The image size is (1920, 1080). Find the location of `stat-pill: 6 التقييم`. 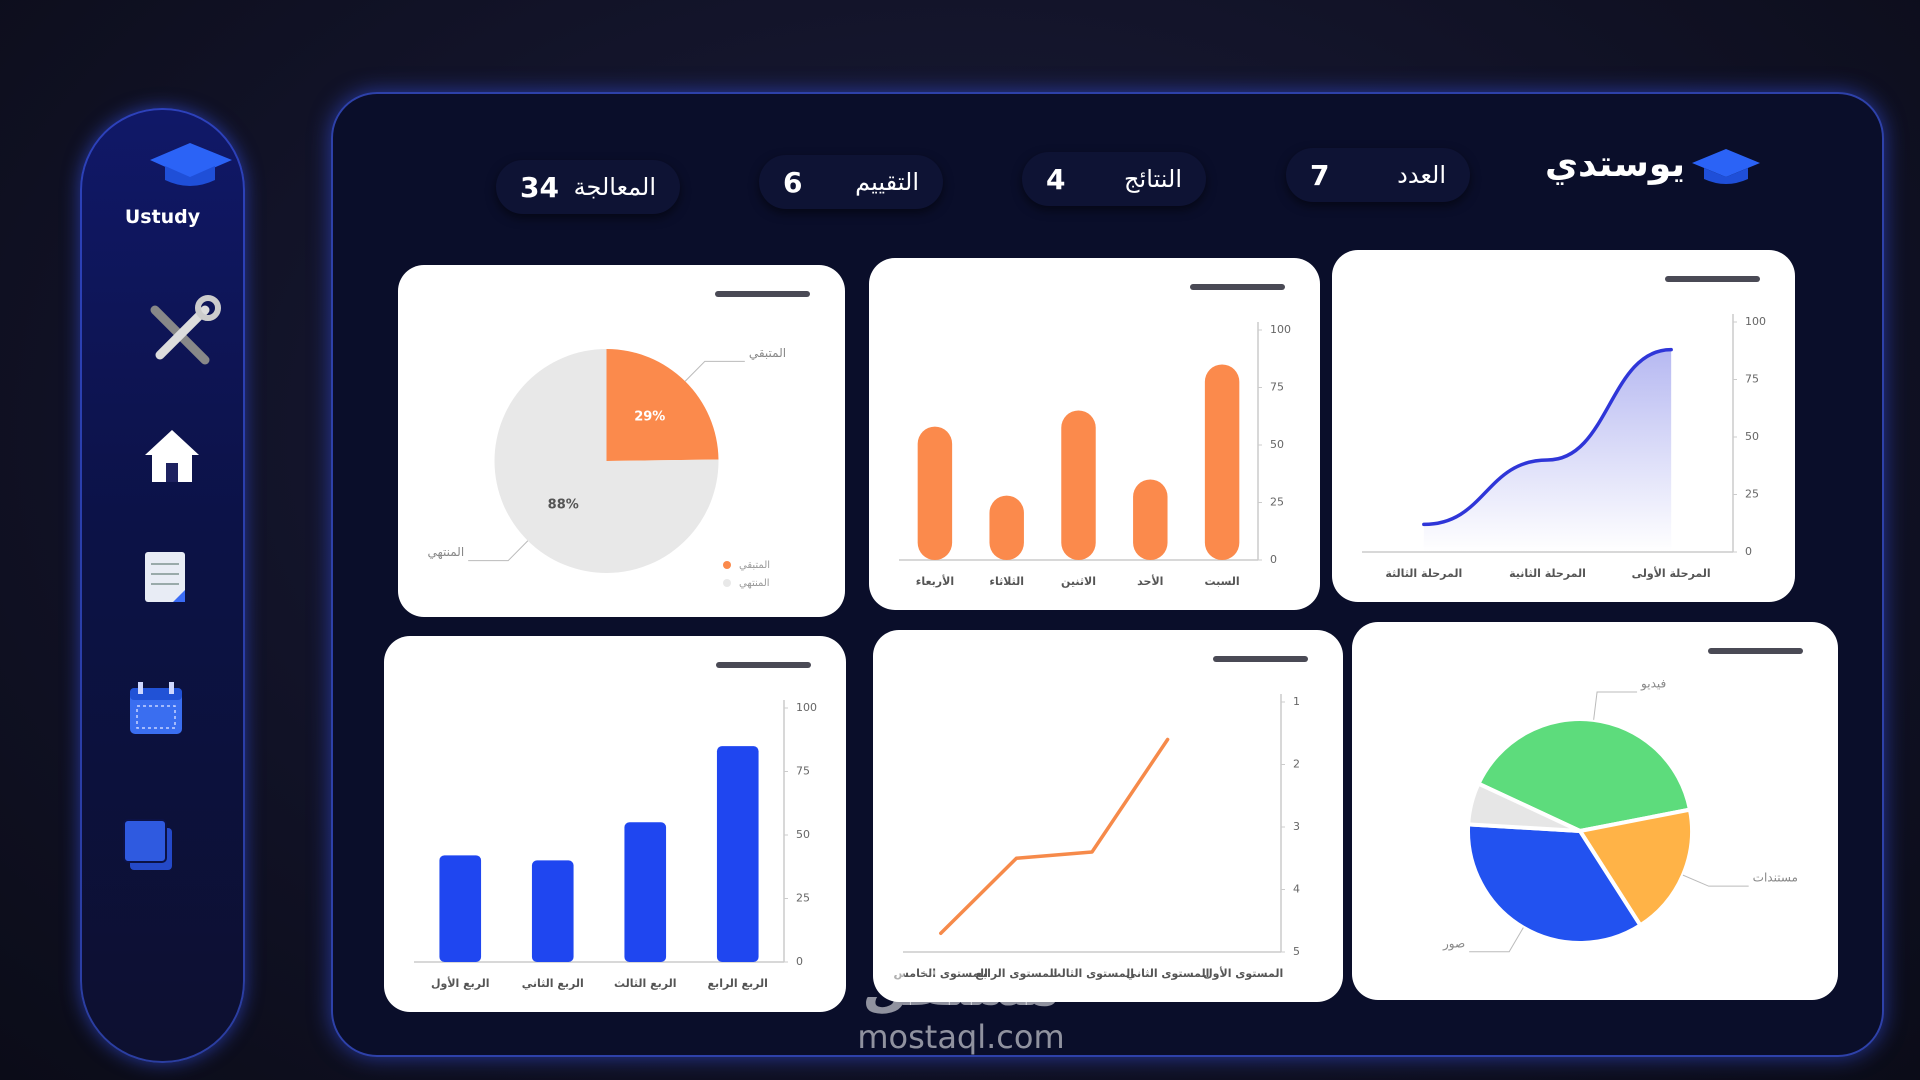

stat-pill: 6 التقييم is located at coordinates (851, 182).